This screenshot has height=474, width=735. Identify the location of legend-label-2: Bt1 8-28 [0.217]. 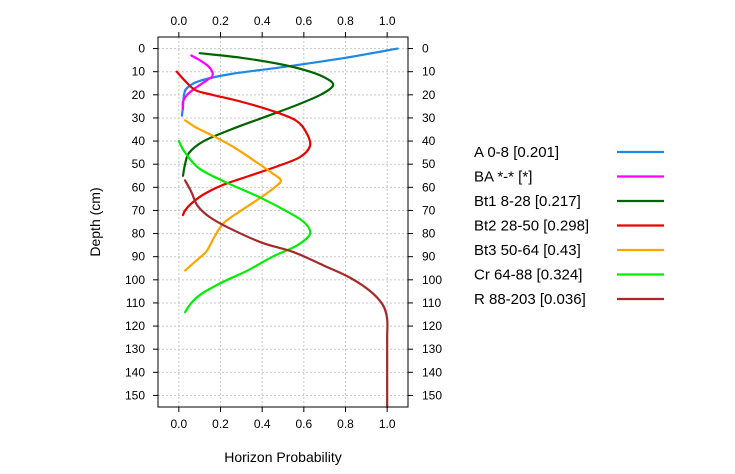
(527, 201).